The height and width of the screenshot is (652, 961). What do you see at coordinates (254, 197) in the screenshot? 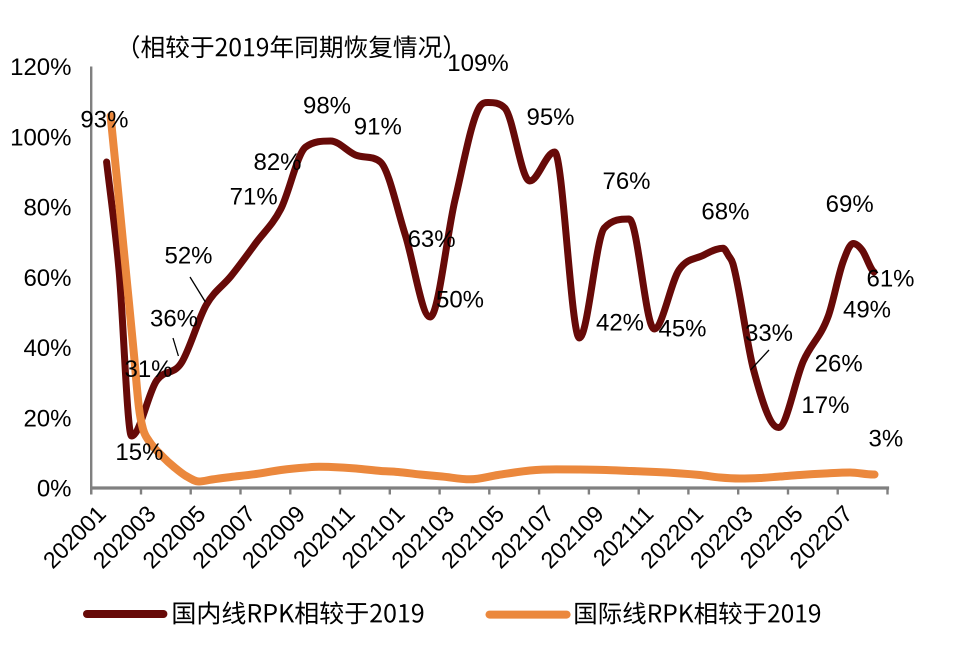
I see `svg-text: 71%` at bounding box center [254, 197].